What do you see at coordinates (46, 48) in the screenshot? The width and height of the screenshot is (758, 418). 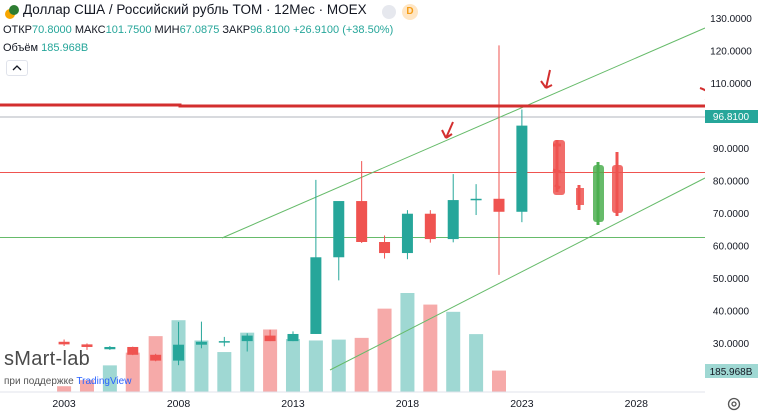 I see `volume-legend: Объём 185.968B` at bounding box center [46, 48].